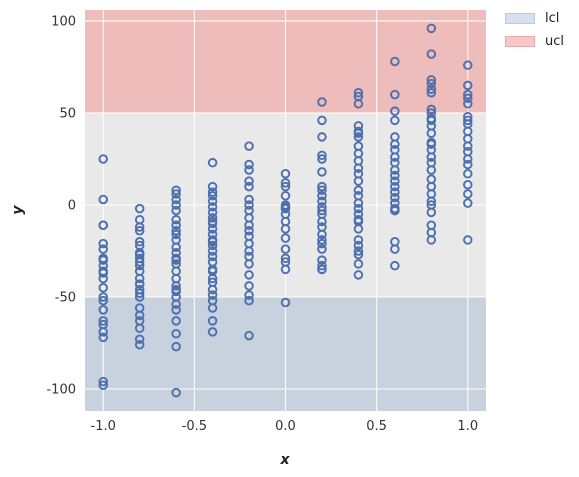 The height and width of the screenshot is (477, 579). I want to click on y-tick-label: -100, so click(61, 389).